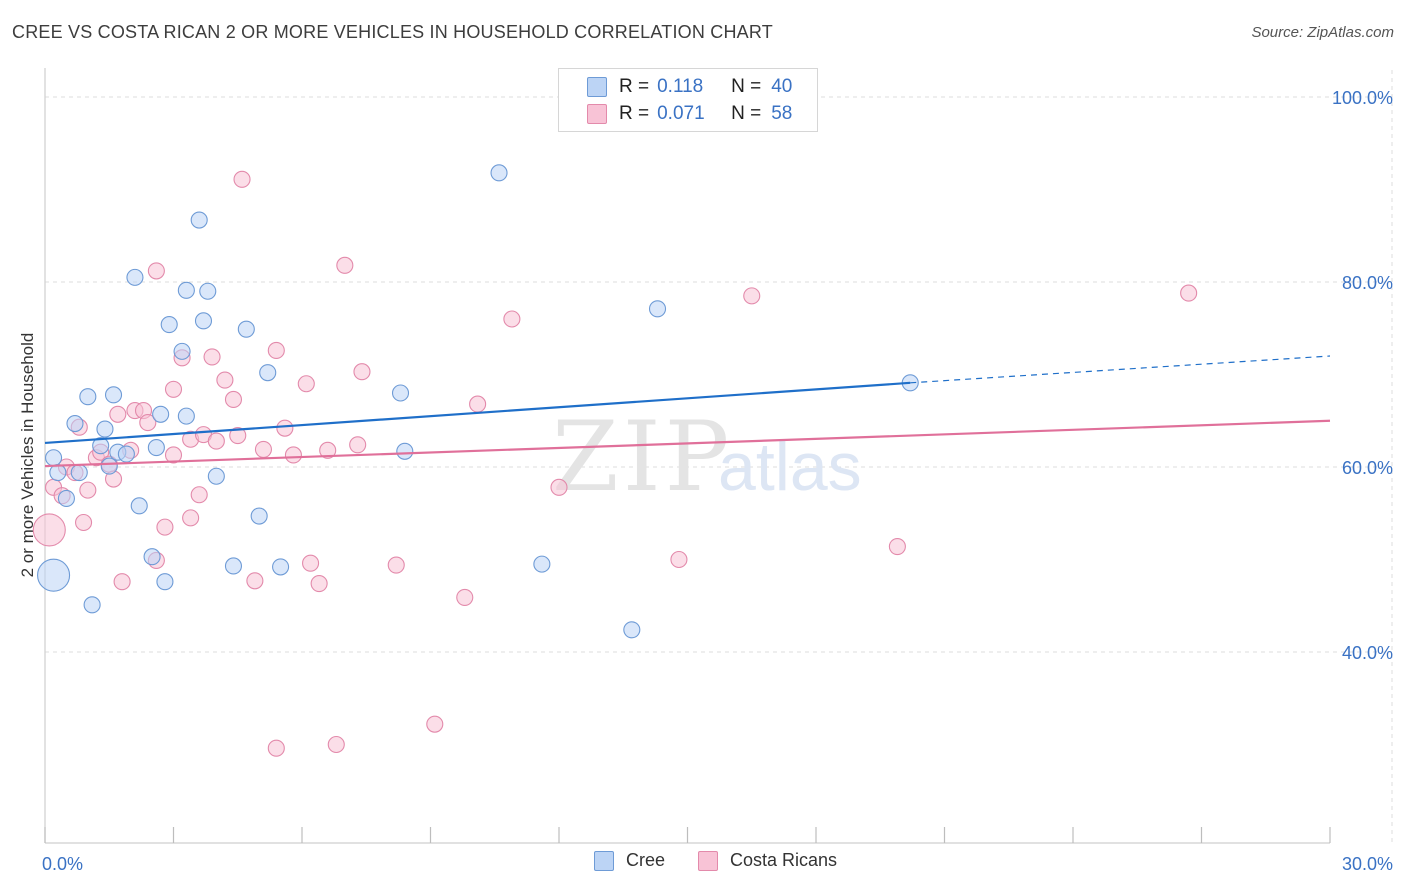 The height and width of the screenshot is (892, 1406). I want to click on legend-row-cree: R = 0.118 N = 40, so click(689, 87).